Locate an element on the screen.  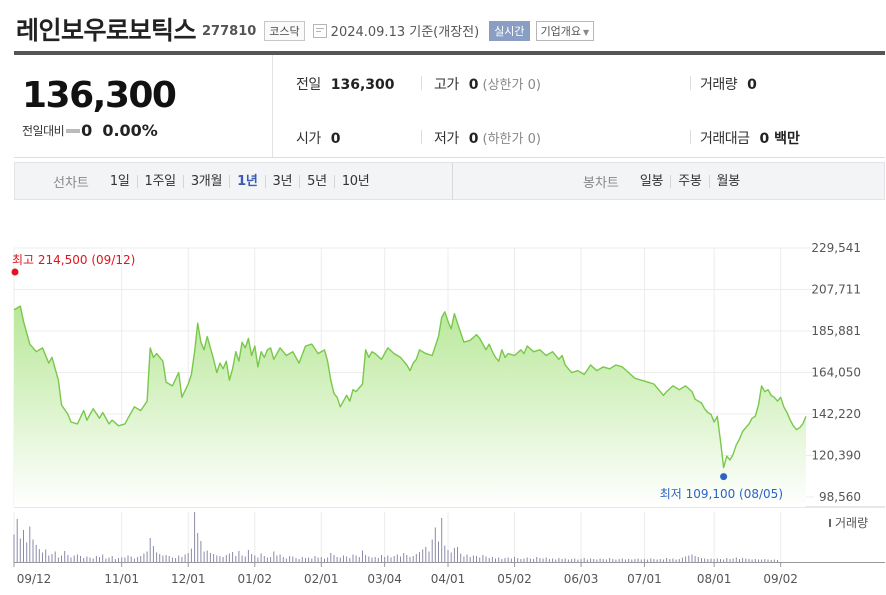
realtime-button: 실시간 is located at coordinates (509, 30).